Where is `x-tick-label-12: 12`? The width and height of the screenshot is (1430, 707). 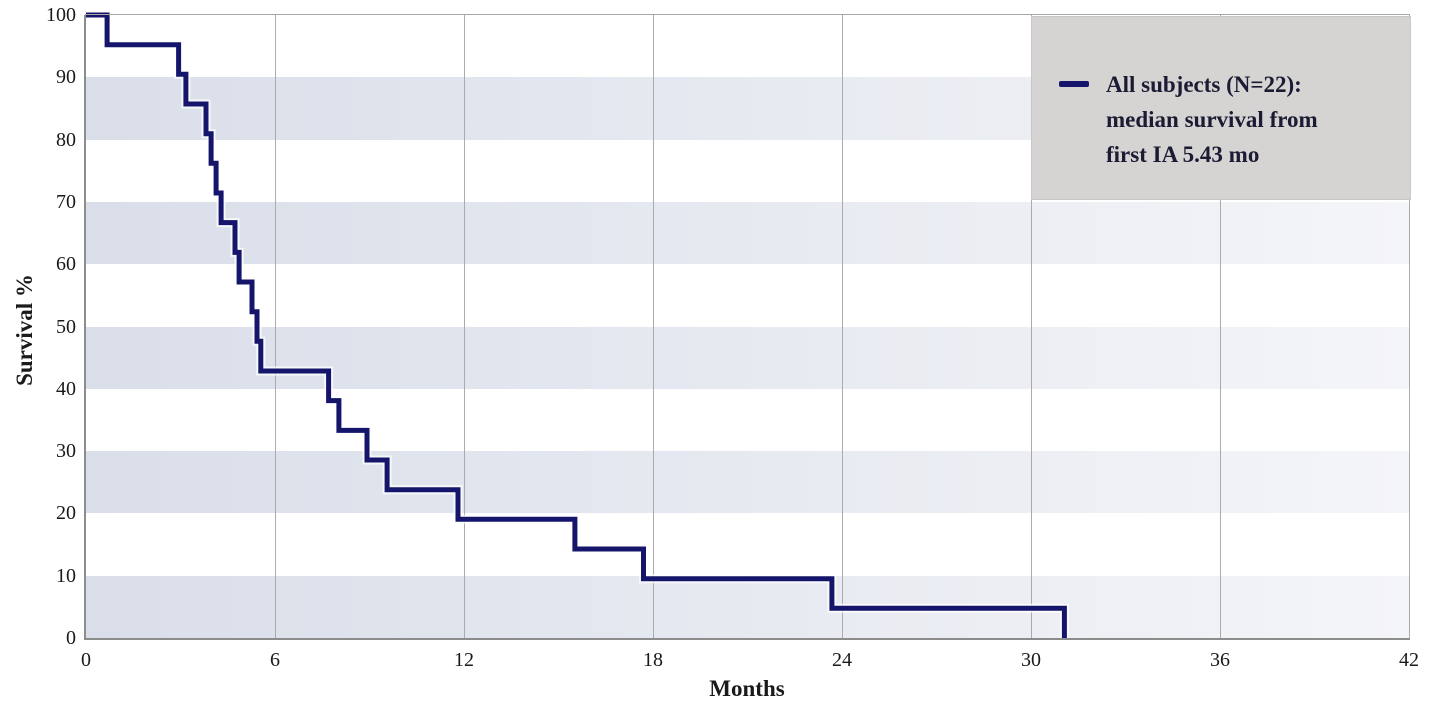
x-tick-label-12: 12 is located at coordinates (464, 660).